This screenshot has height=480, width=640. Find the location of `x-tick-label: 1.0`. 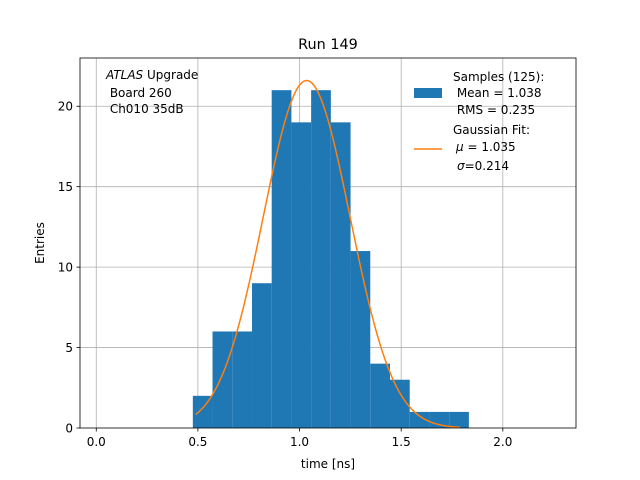

x-tick-label: 1.0 is located at coordinates (299, 442).